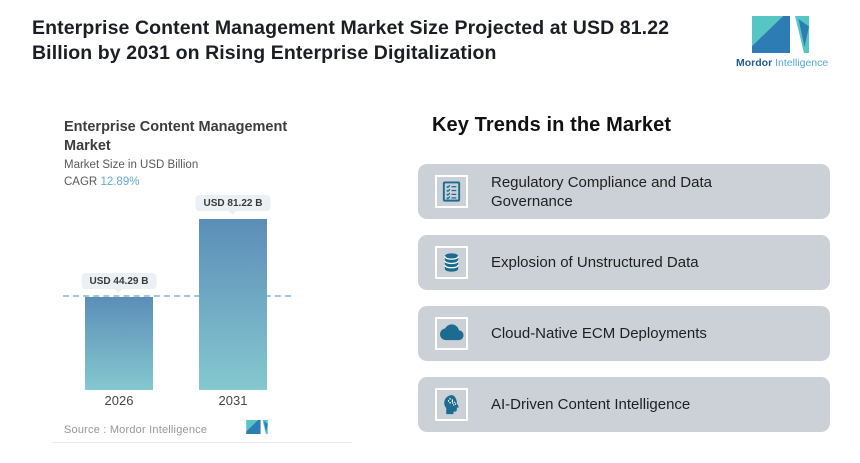  Describe the element at coordinates (202, 442) in the screenshot. I see `chart-bottom-divider` at that location.